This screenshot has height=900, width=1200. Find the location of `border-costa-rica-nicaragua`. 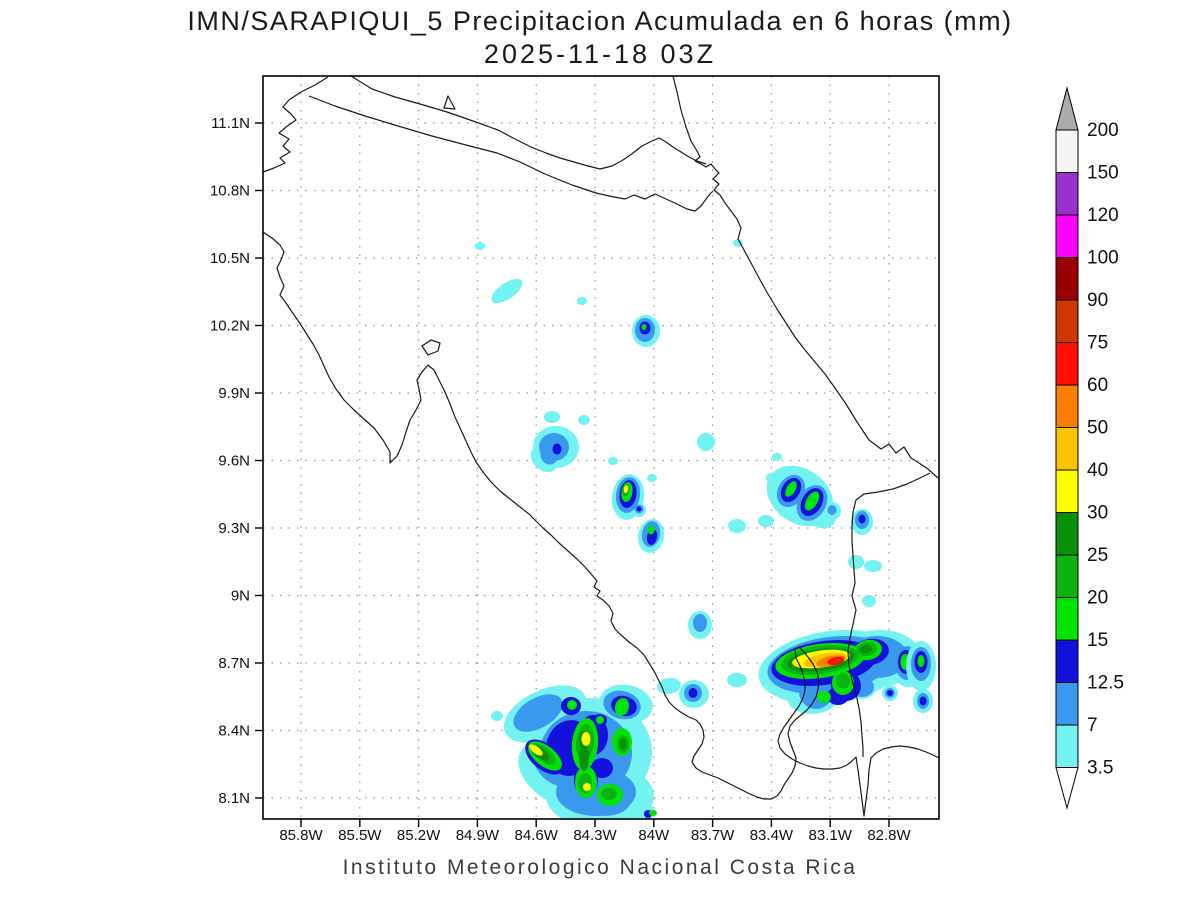

border-costa-rica-nicaragua is located at coordinates (511, 153).